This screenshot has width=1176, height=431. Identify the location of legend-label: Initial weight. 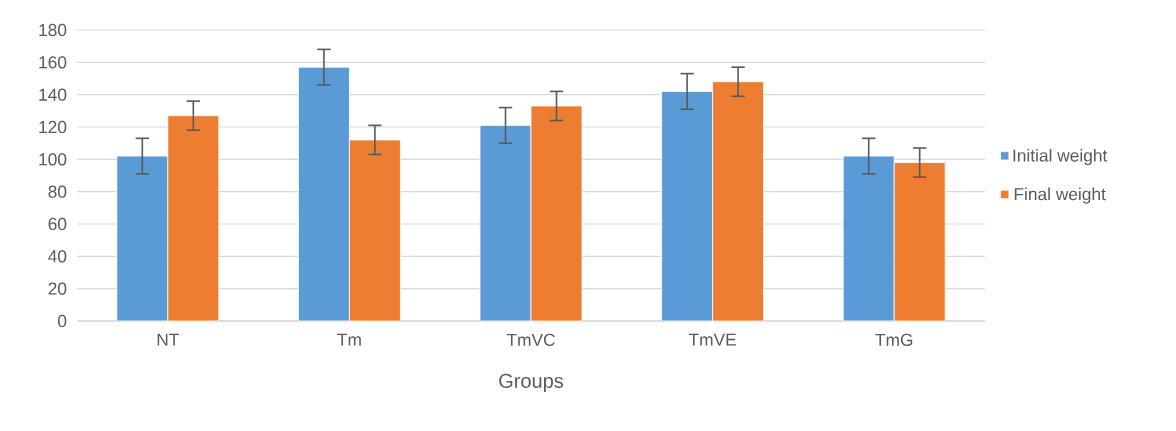
(1060, 157).